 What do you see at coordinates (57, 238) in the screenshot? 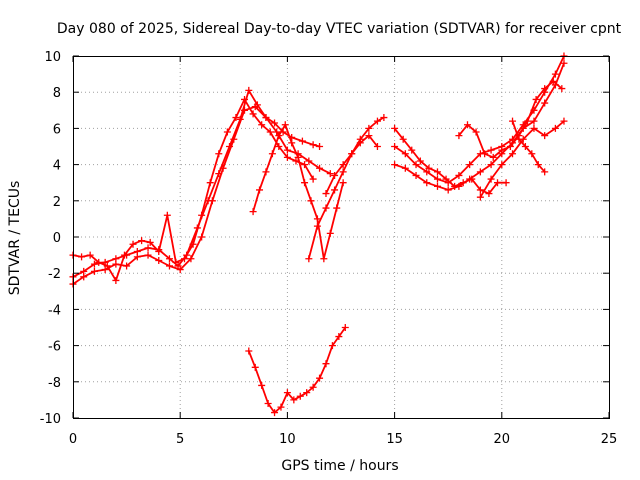
I see `y-tick-label: 0` at bounding box center [57, 238].